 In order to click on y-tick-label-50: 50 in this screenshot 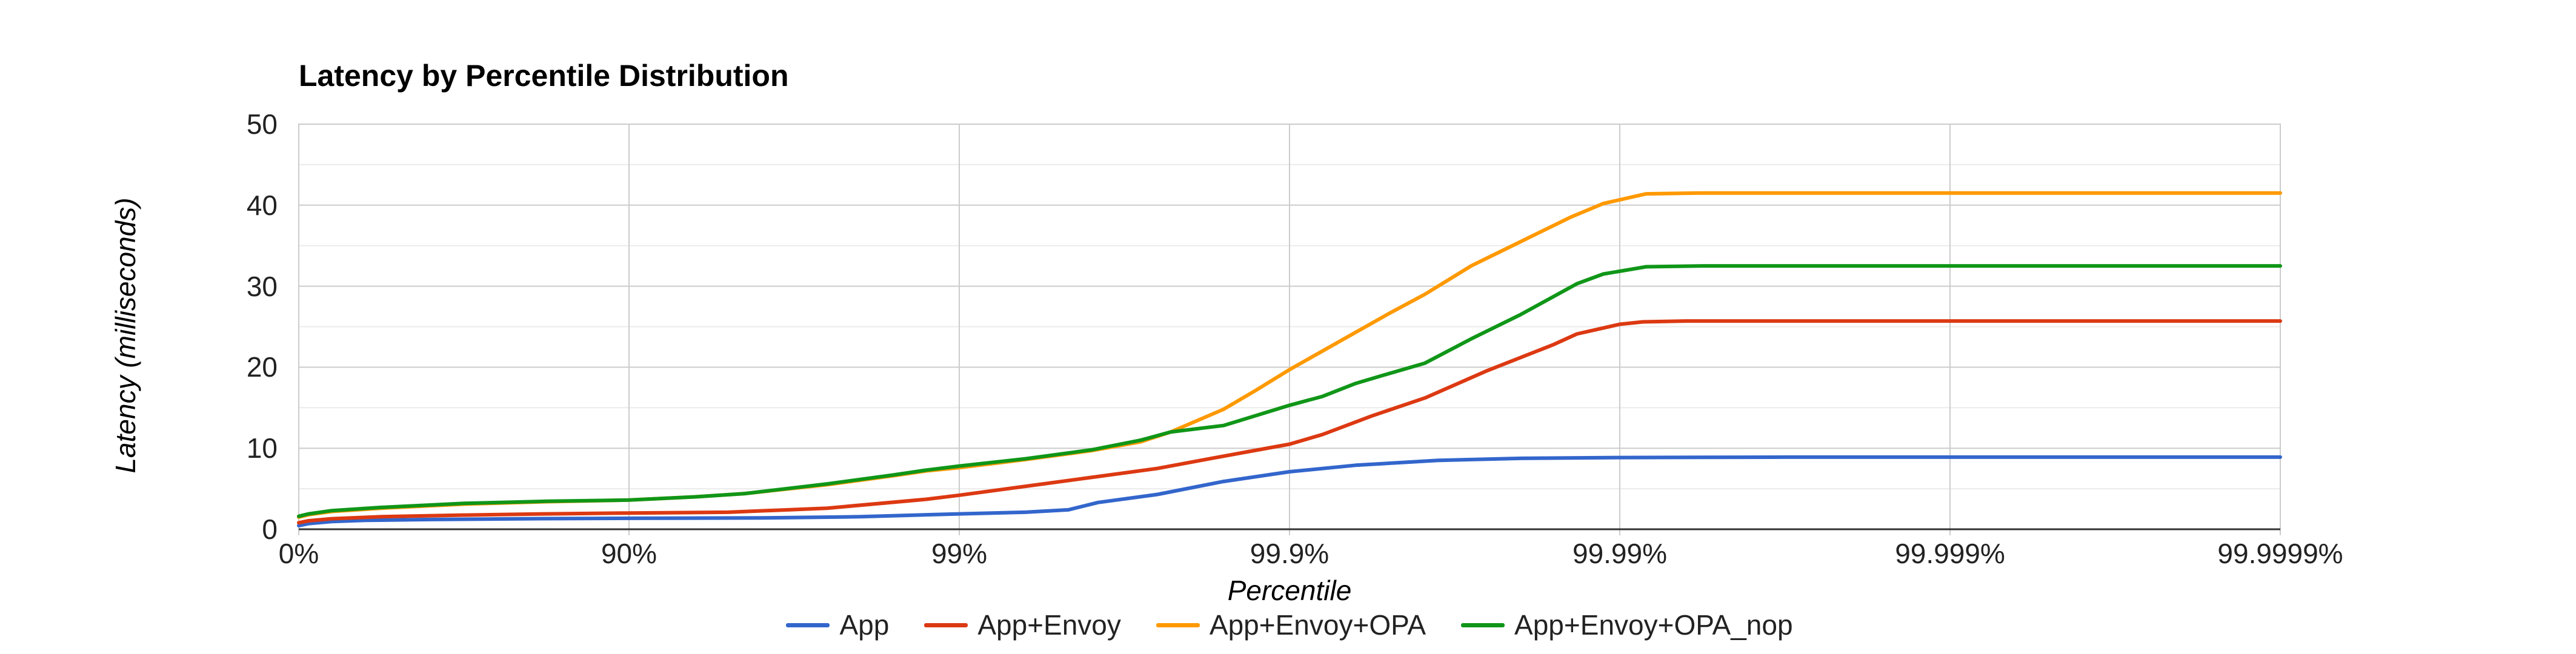, I will do `click(262, 124)`.